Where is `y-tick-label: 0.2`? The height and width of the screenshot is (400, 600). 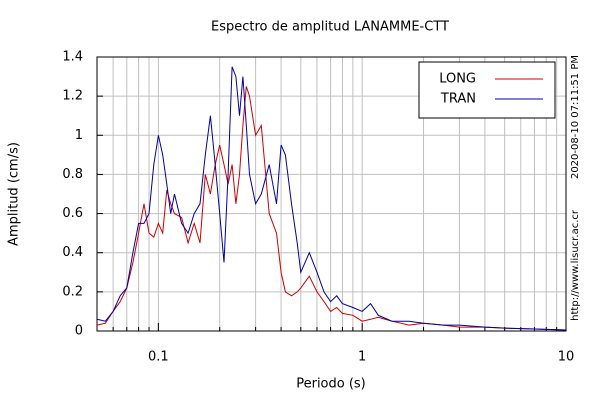
y-tick-label: 0.2 is located at coordinates (72, 291).